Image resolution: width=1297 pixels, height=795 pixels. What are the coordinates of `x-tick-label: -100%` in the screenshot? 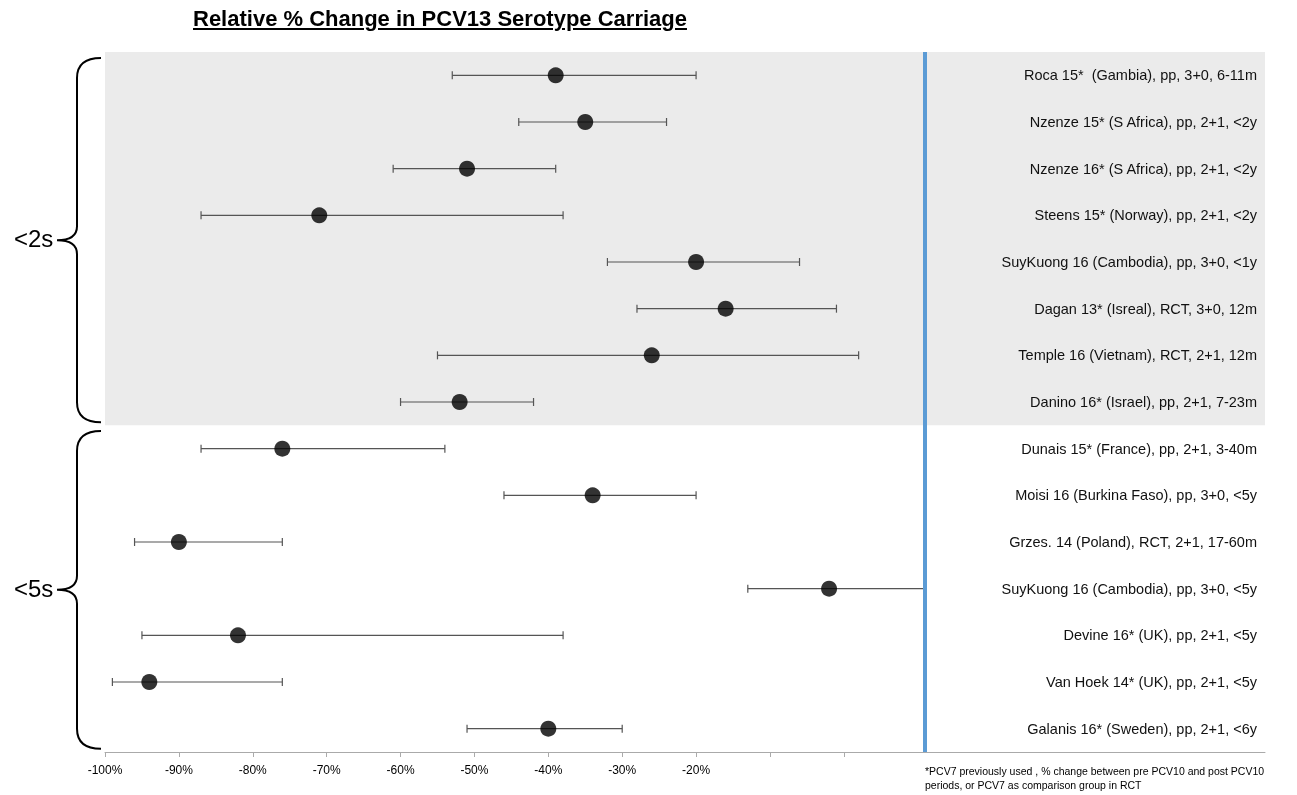 It's located at (105, 770).